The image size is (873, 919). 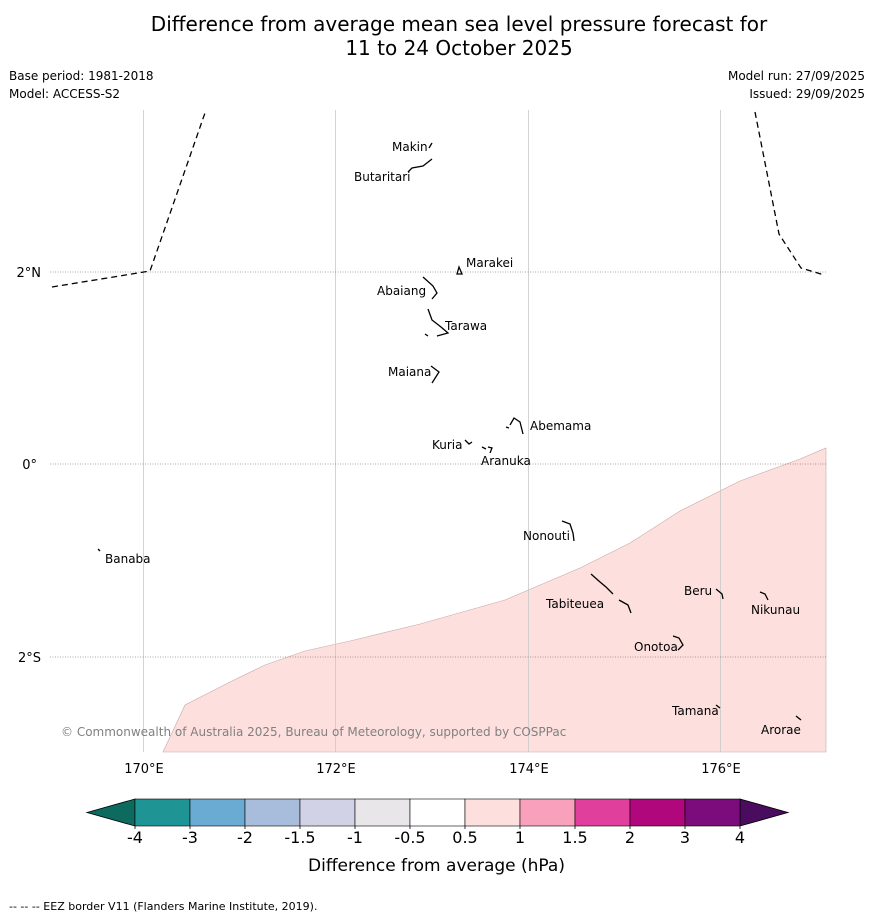 I want to click on island-tarawa-outline, so click(x=438, y=322).